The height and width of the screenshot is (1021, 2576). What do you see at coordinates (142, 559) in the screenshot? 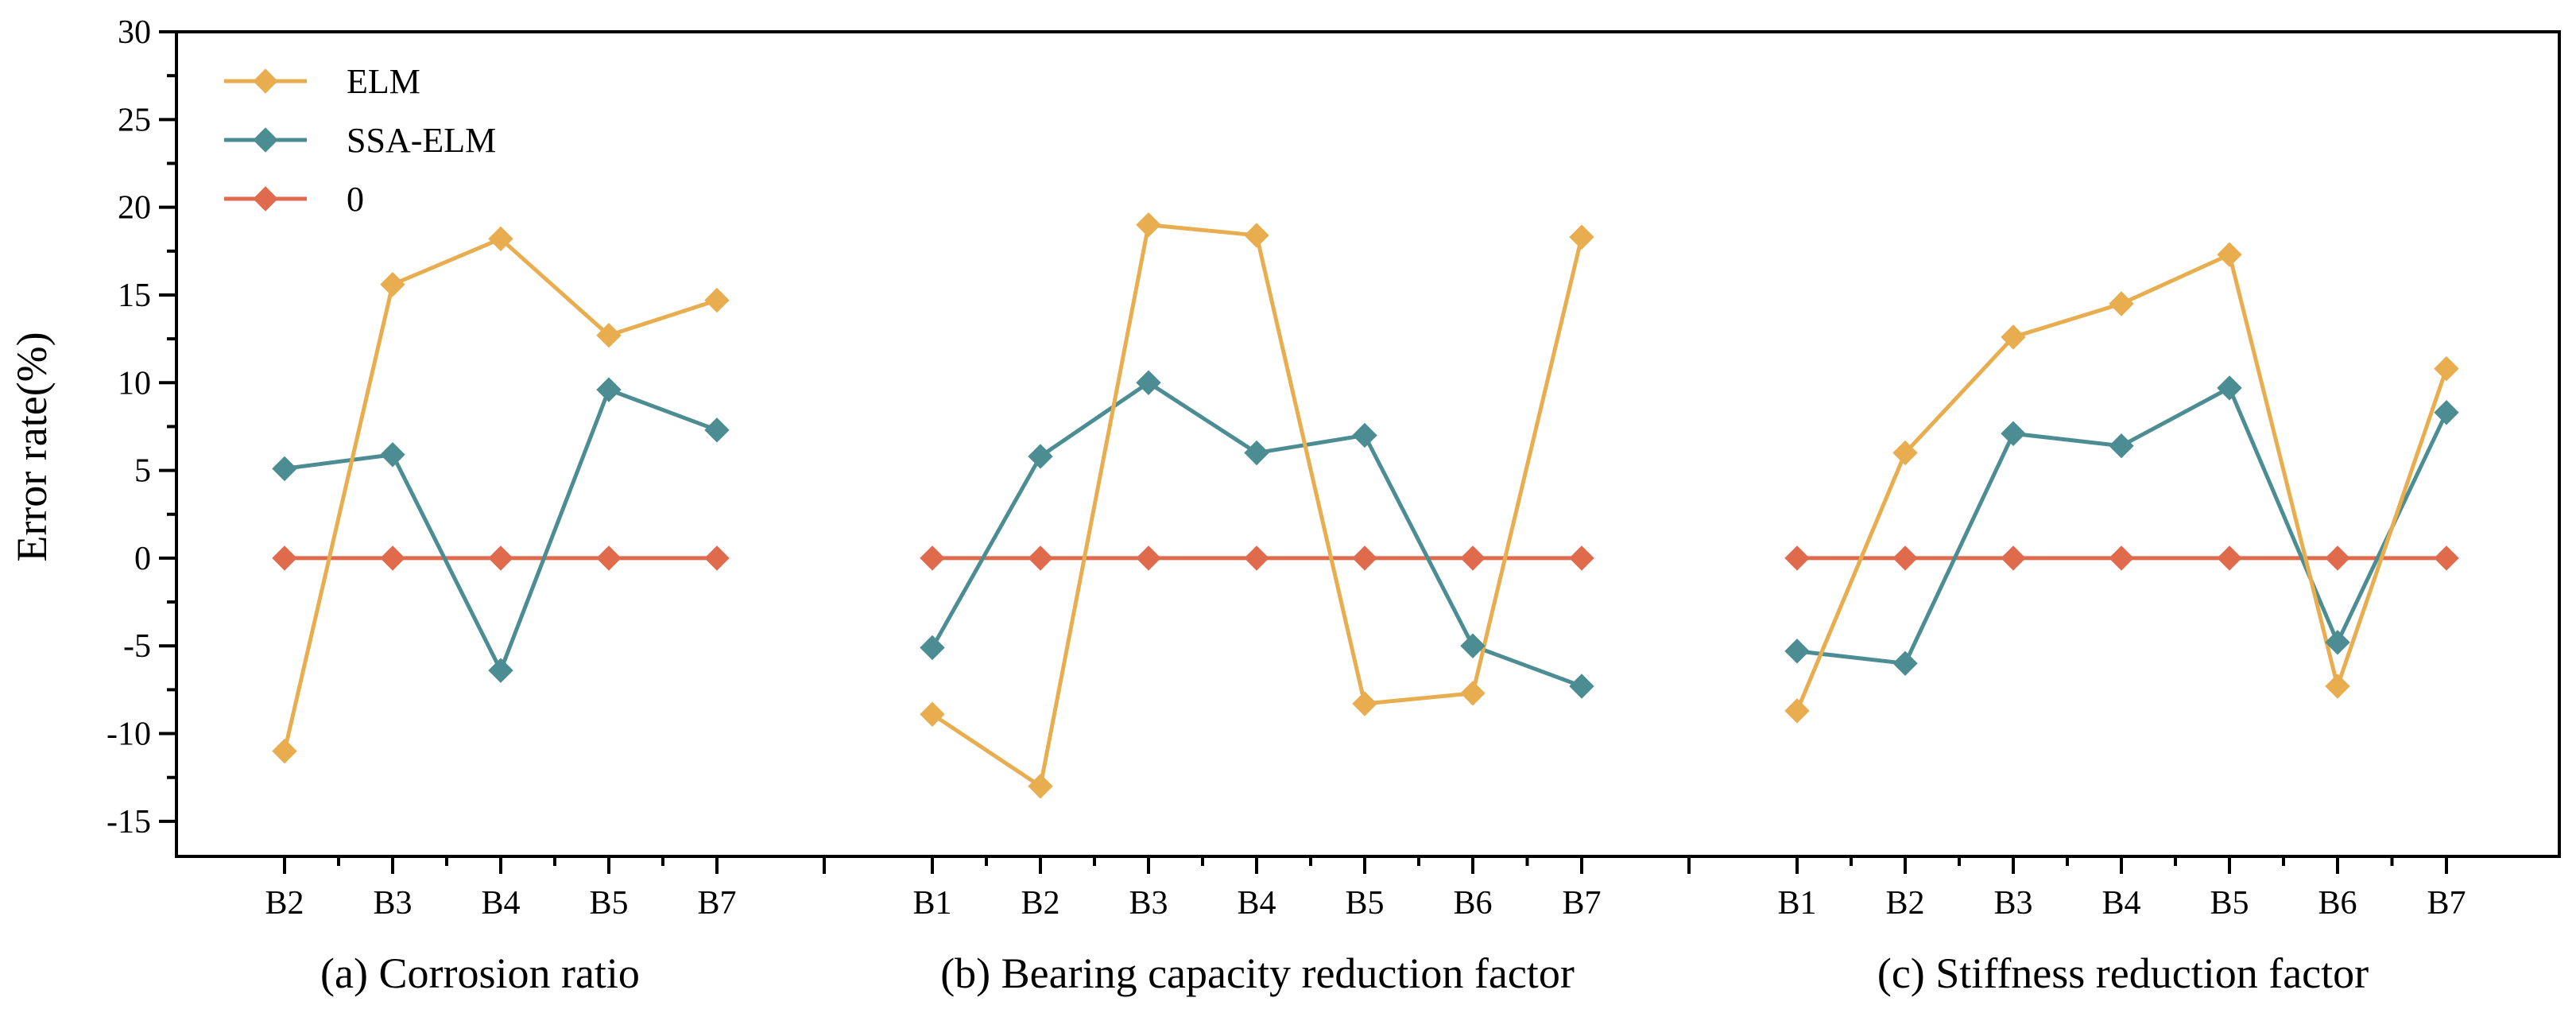
I see `y-tick-label: 0` at bounding box center [142, 559].